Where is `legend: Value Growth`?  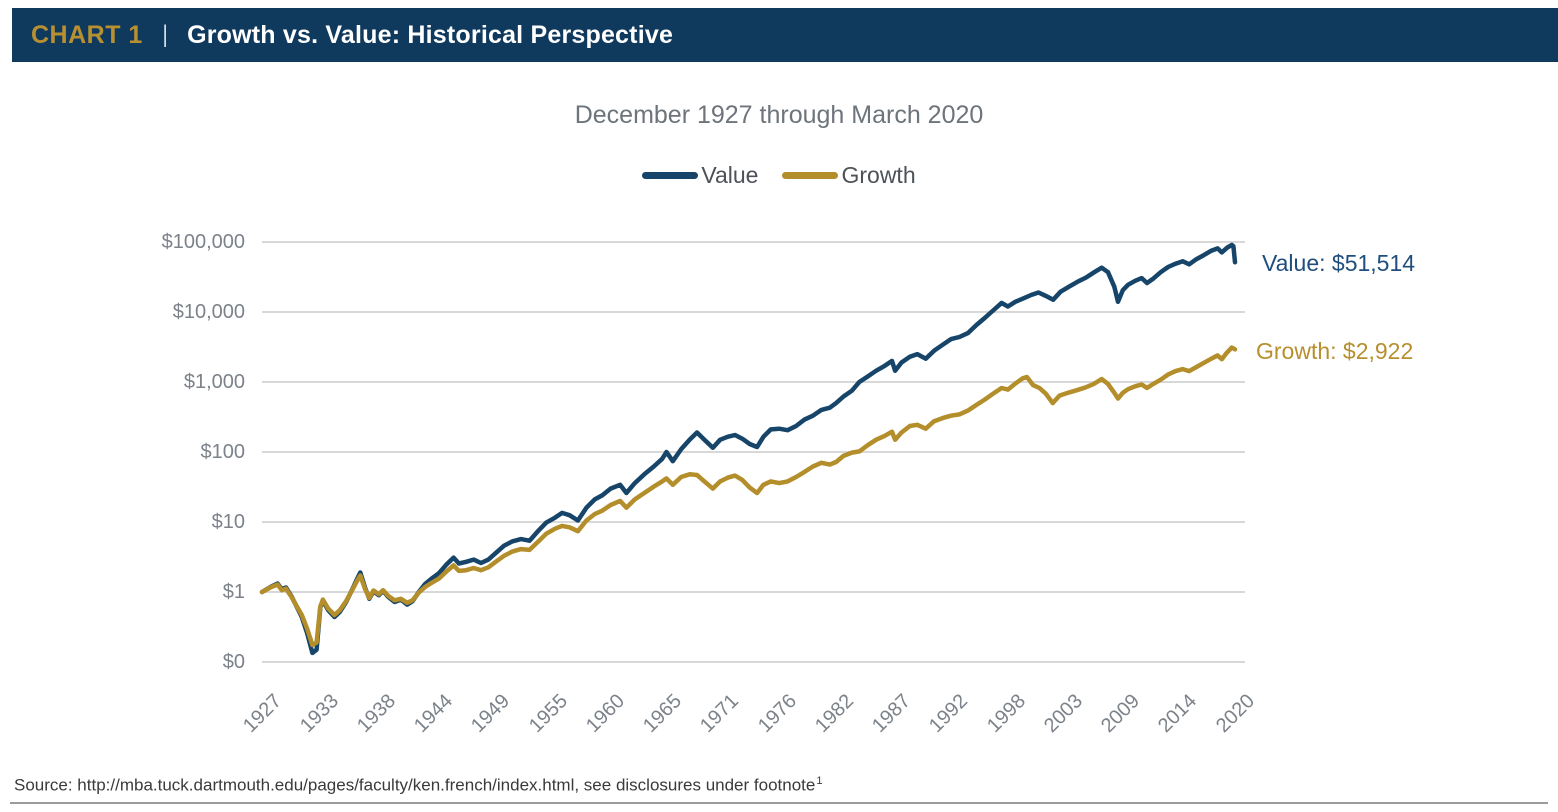 legend: Value Growth is located at coordinates (779, 175).